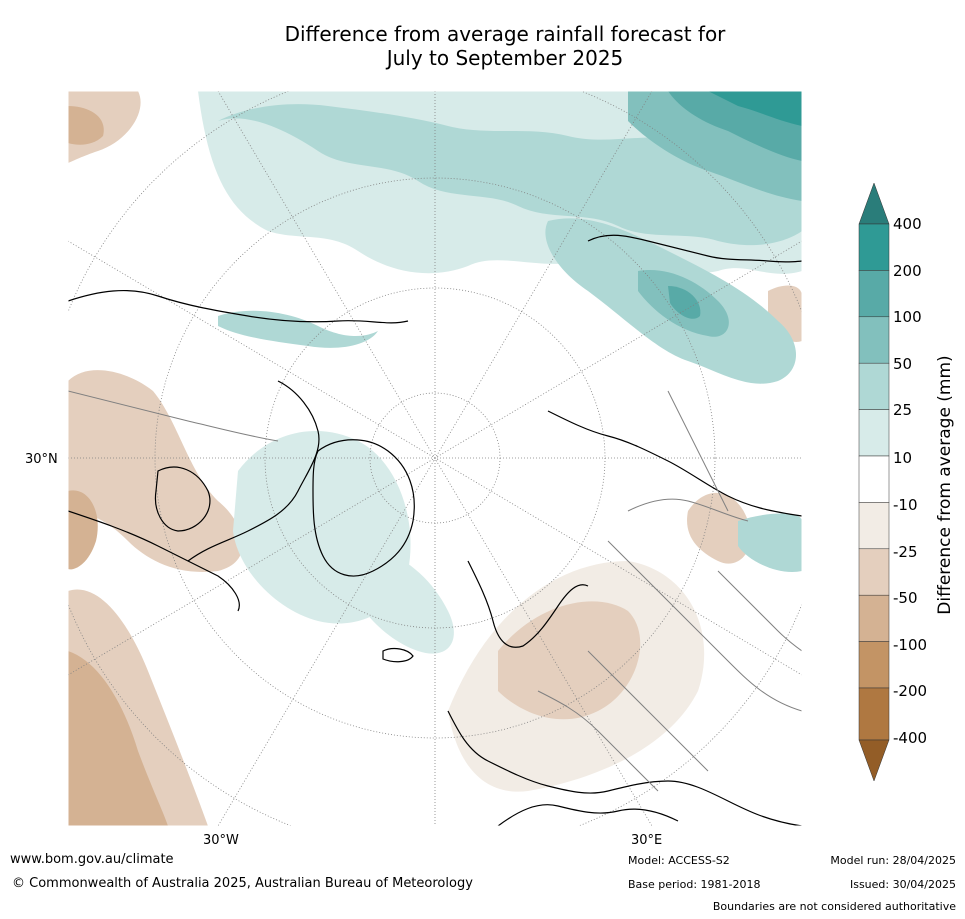 This screenshot has height=919, width=965. Describe the element at coordinates (363, 508) in the screenshot. I see `coastline-greenland` at that location.